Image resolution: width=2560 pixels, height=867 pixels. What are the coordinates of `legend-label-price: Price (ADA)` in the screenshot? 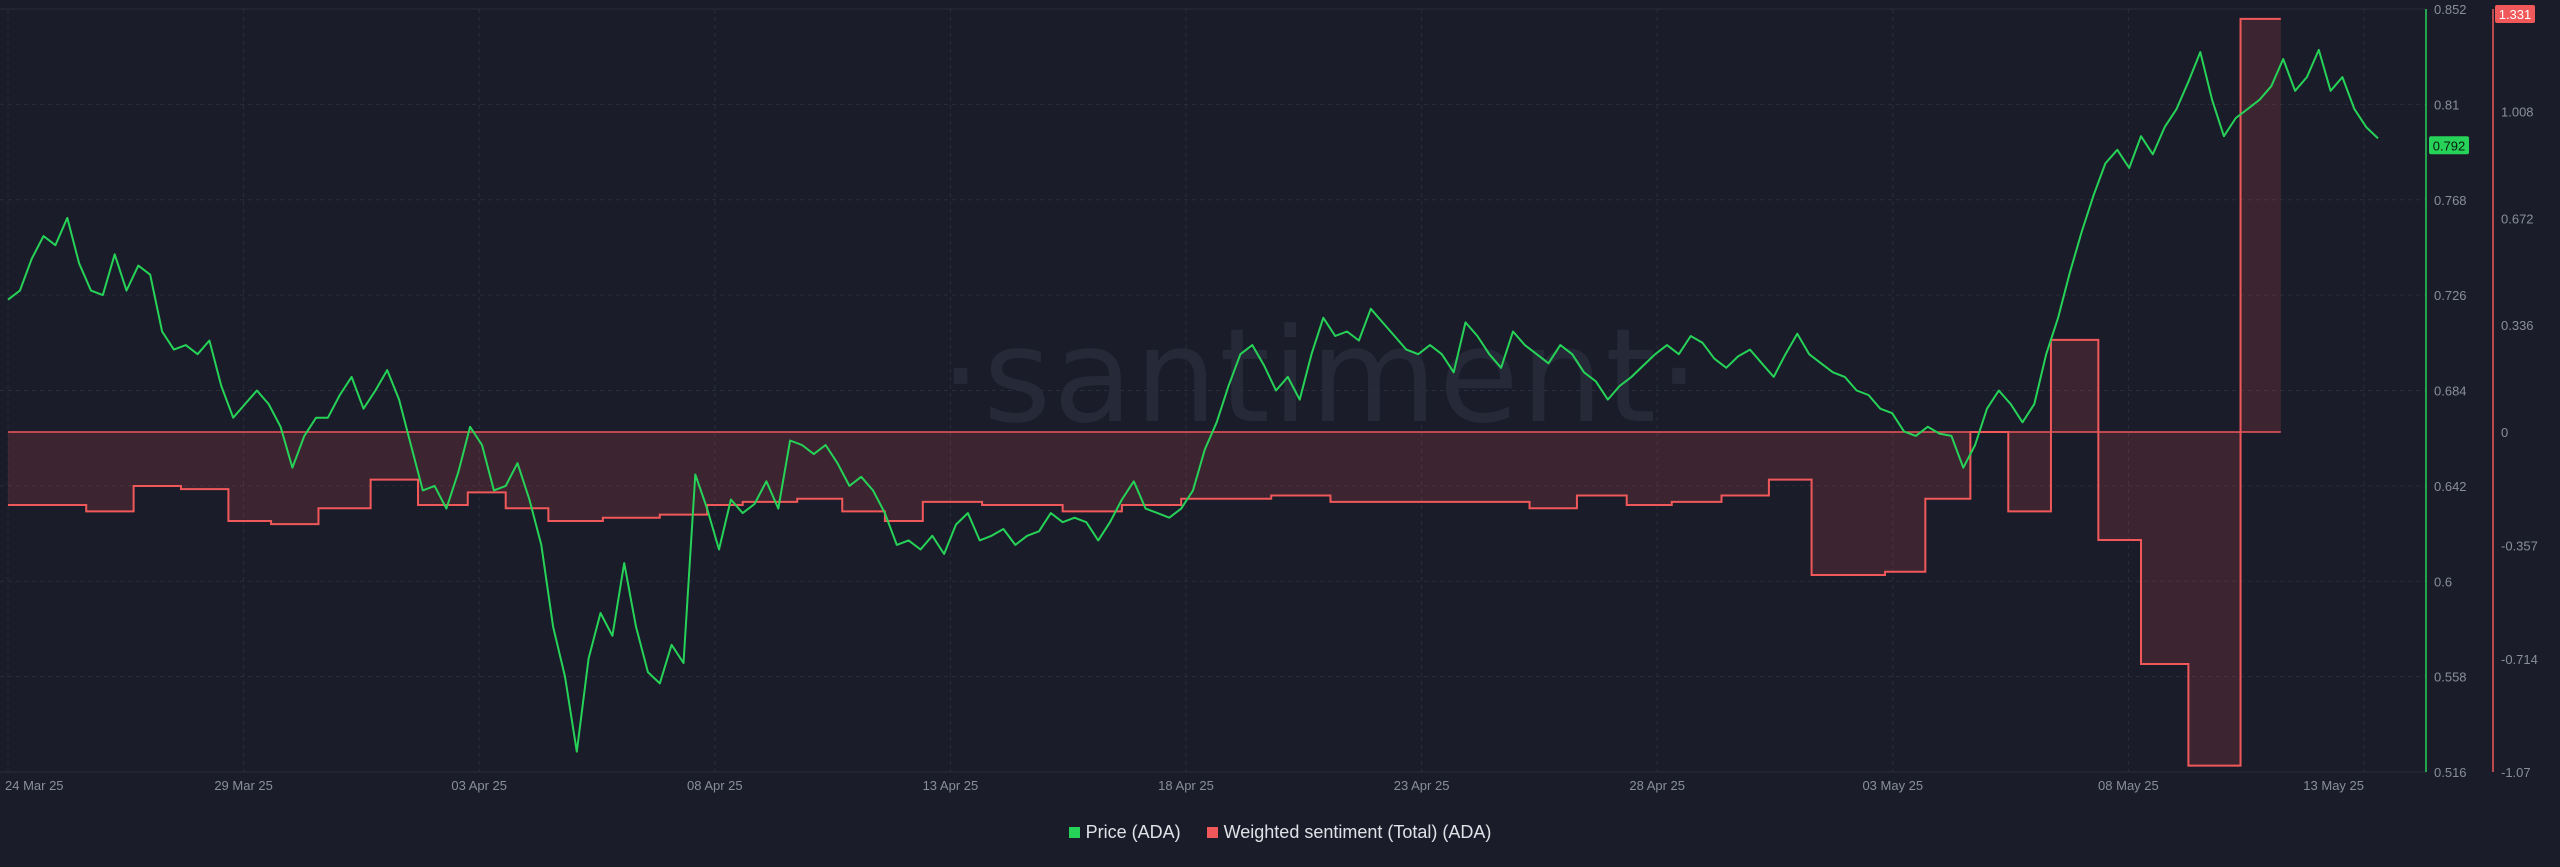 It's located at (1133, 832).